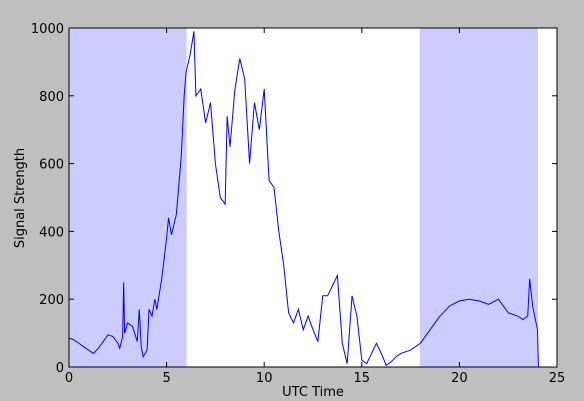  What do you see at coordinates (51, 232) in the screenshot?
I see `y-tick-label: 400` at bounding box center [51, 232].